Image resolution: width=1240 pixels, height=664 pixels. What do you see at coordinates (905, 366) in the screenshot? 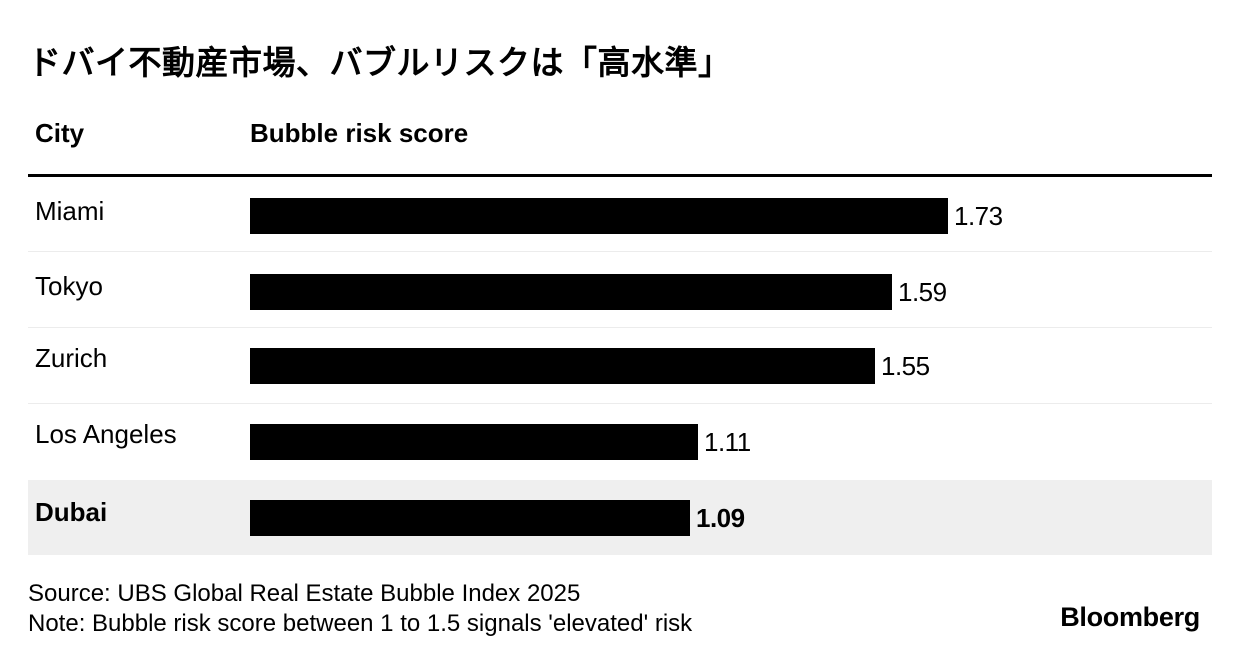
I see `value-label: 1.55` at bounding box center [905, 366].